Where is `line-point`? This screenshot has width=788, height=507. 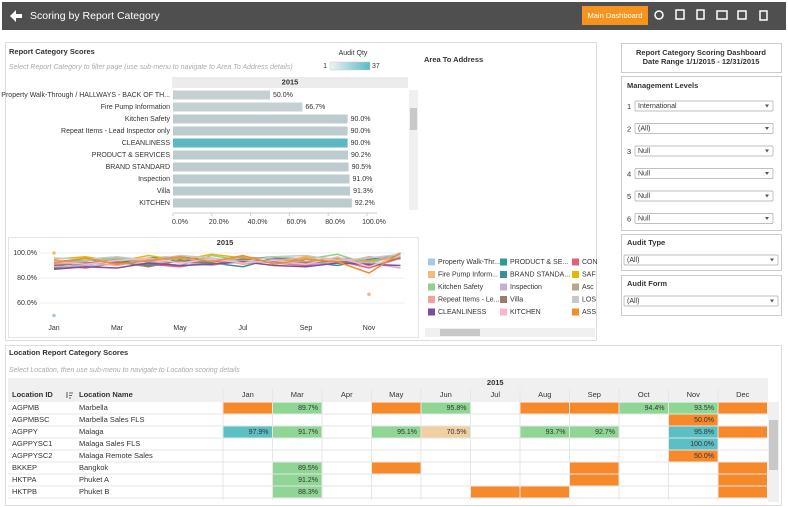
line-point is located at coordinates (369, 294).